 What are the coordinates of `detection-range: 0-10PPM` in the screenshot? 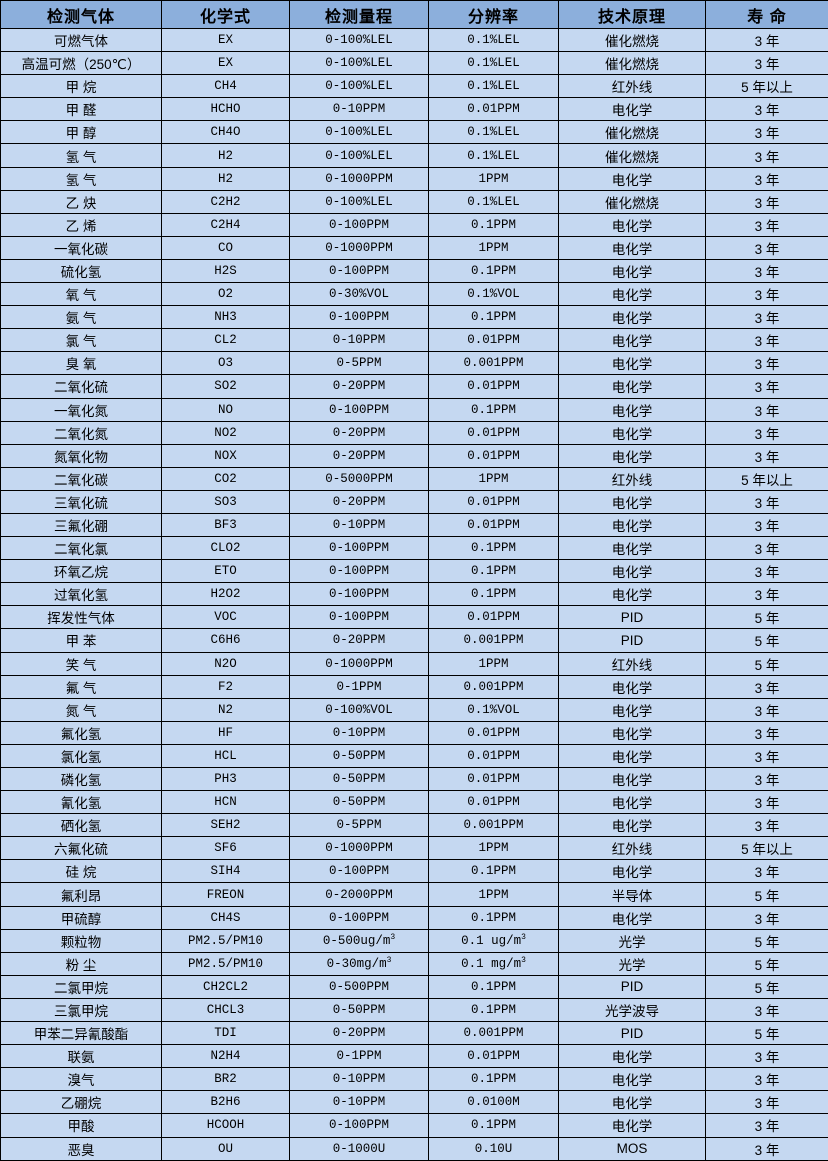 It's located at (359, 1079).